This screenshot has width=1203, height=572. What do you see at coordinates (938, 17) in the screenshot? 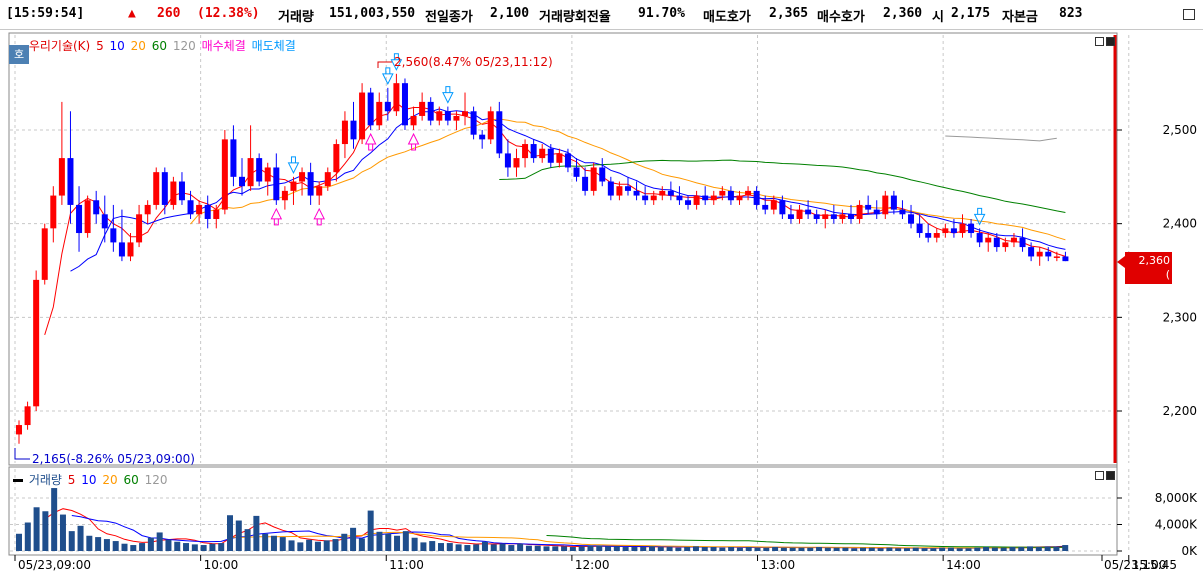
I see `open-label: 시` at bounding box center [938, 17].